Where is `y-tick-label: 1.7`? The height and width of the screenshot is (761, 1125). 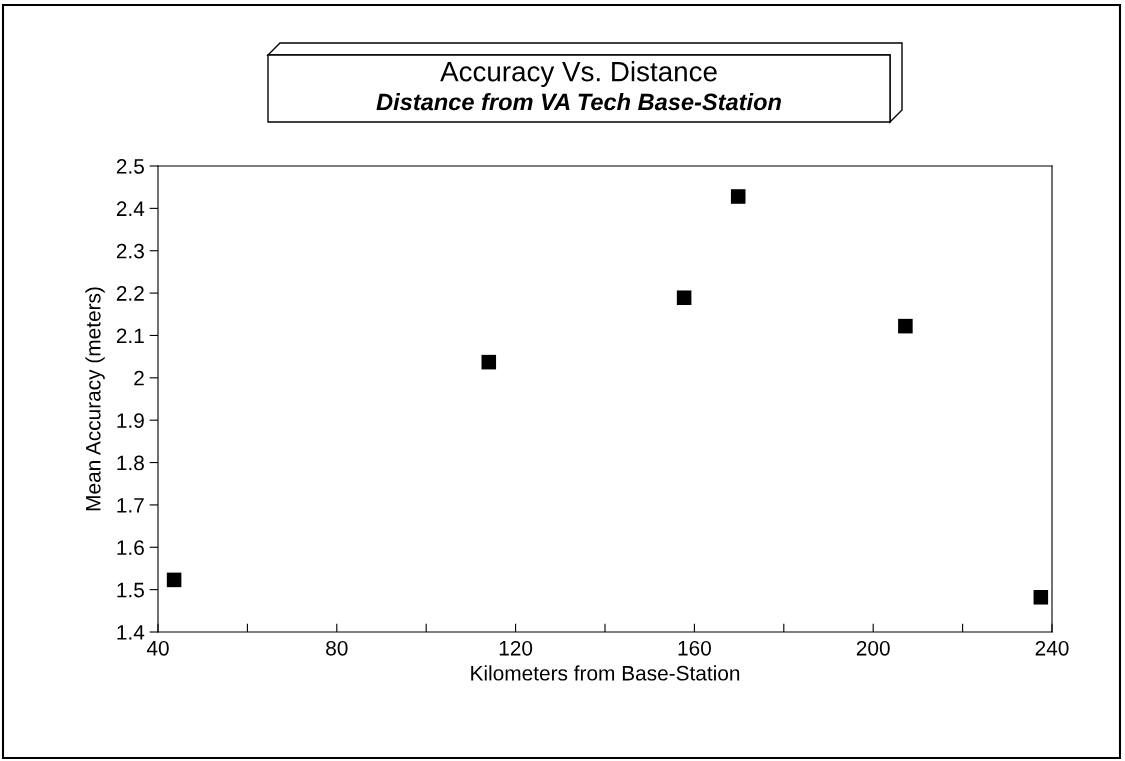
y-tick-label: 1.7 is located at coordinates (130, 505).